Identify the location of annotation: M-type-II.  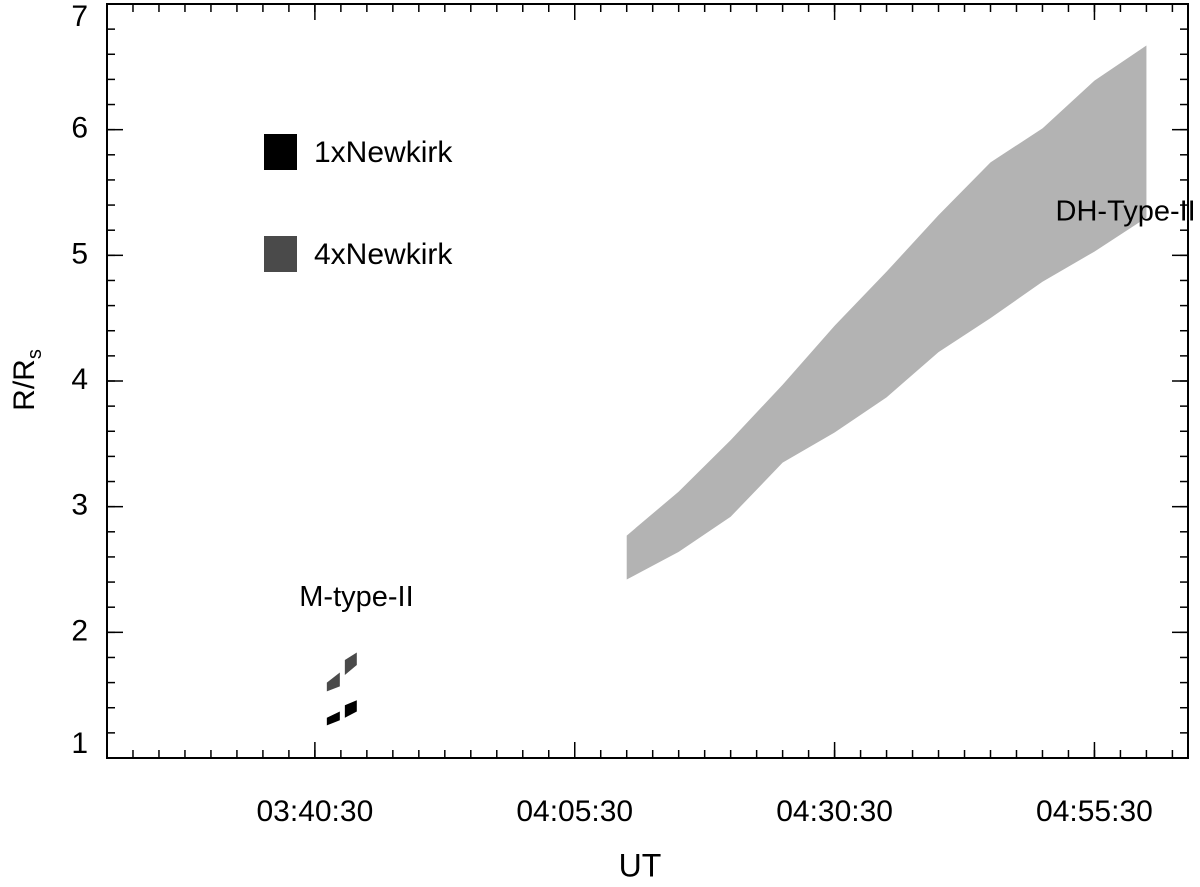
(356, 597).